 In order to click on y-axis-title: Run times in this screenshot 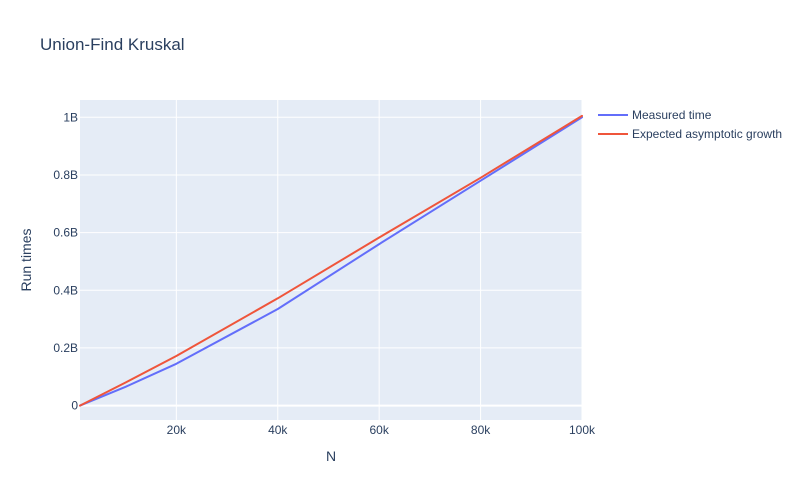, I will do `click(26, 259)`.